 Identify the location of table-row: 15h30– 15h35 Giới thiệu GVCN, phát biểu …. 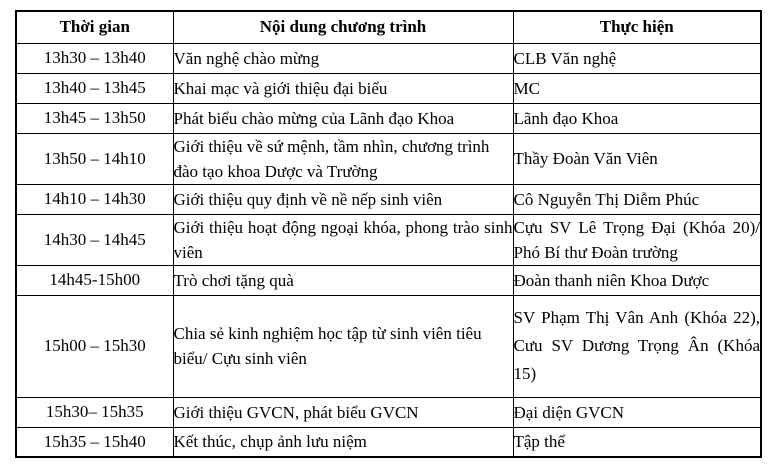
(388, 412).